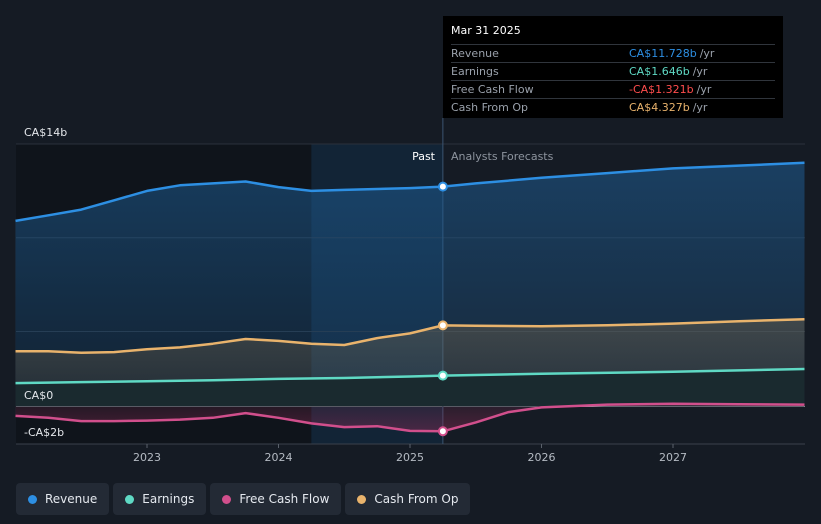 This screenshot has height=524, width=821. What do you see at coordinates (492, 89) in the screenshot?
I see `tooltip-label: Free Cash Flow` at bounding box center [492, 89].